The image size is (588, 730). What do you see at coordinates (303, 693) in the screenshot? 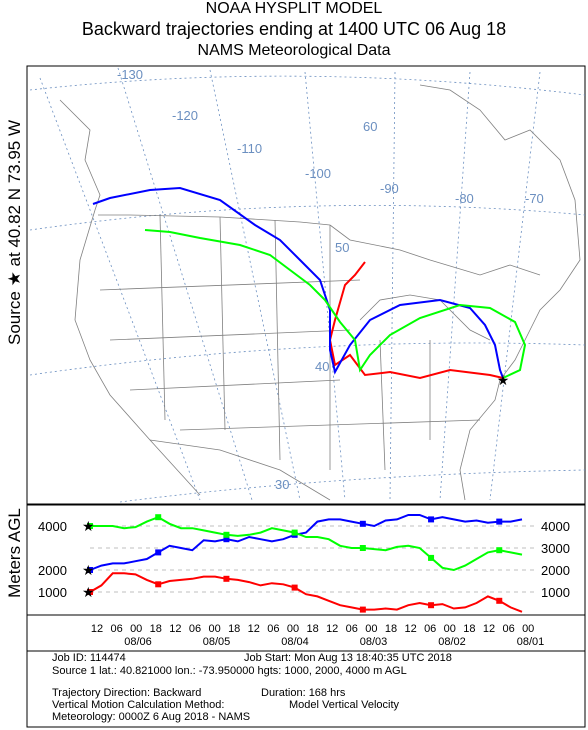
I see `duration: Duration: 168 hrs` at bounding box center [303, 693].